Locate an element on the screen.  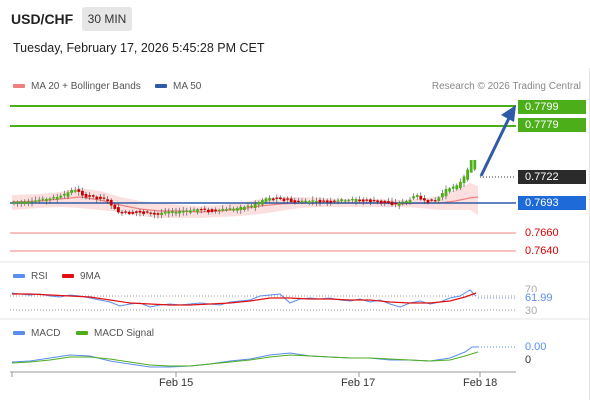
macd-value: 0.00 is located at coordinates (536, 347).